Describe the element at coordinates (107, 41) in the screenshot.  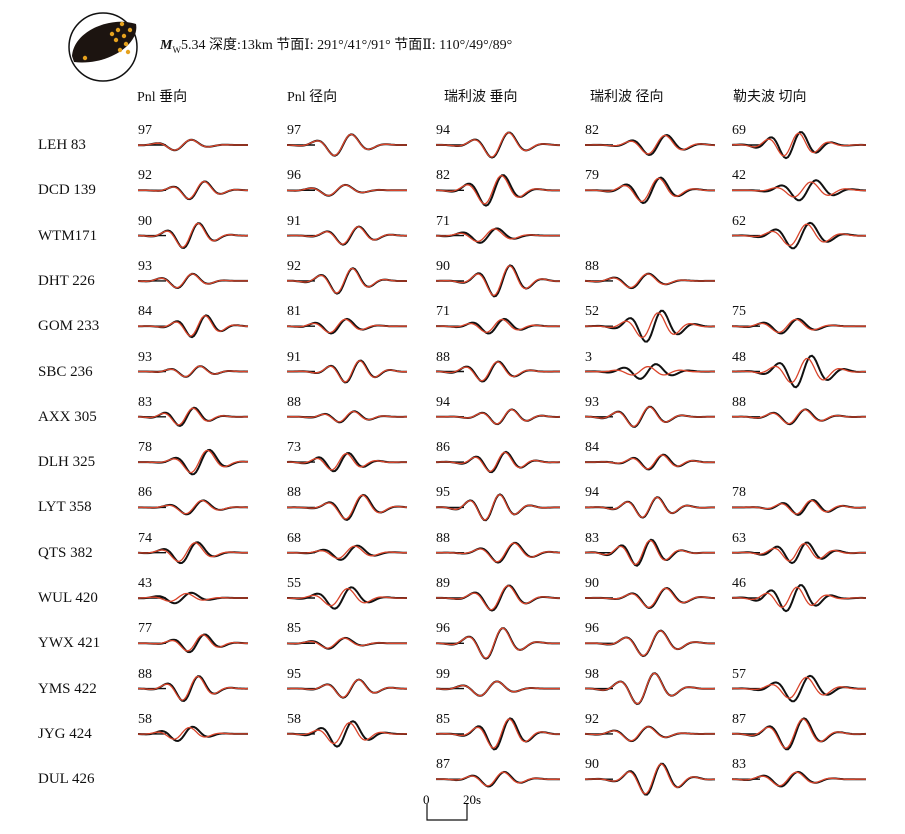
I see `station-marks` at that location.